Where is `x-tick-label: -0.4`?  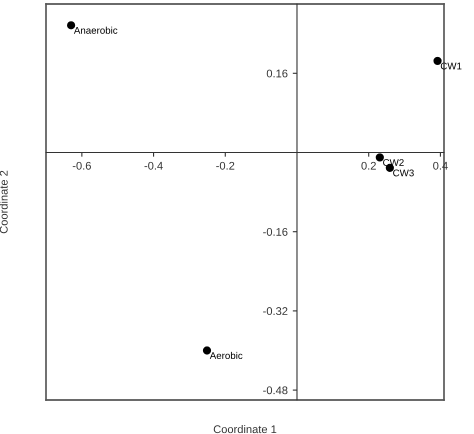 x-tick-label: -0.4 is located at coordinates (153, 166).